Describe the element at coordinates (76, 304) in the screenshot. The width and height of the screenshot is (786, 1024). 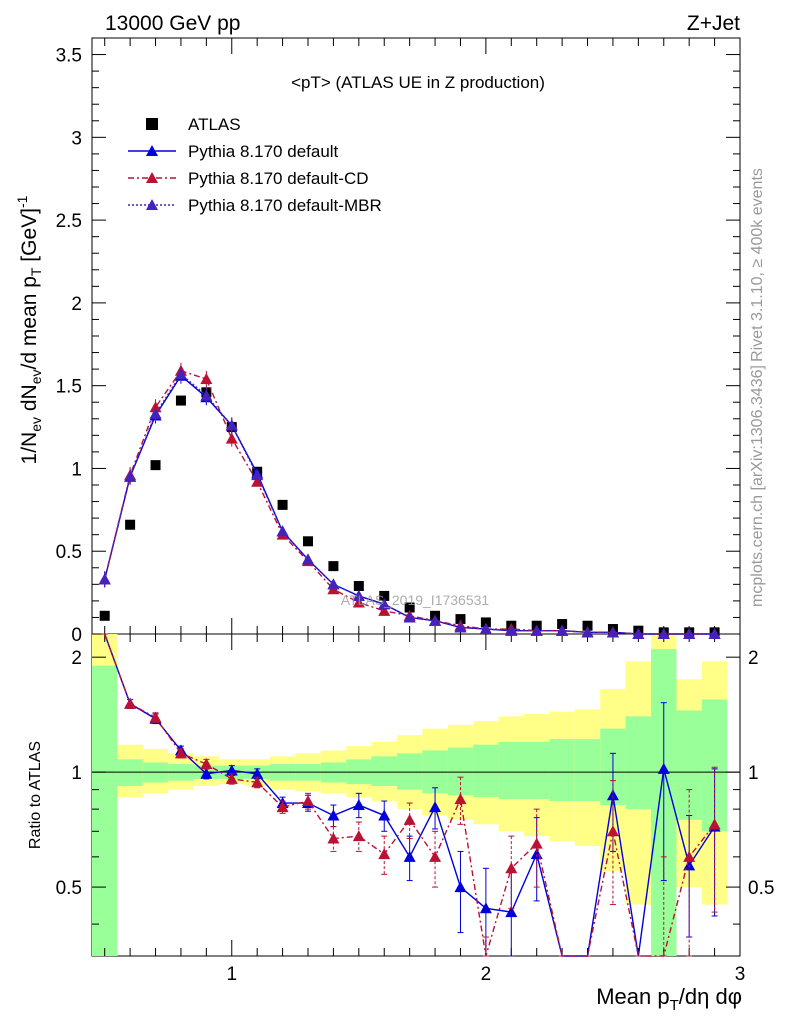
I see `y-tick-label: 2` at that location.